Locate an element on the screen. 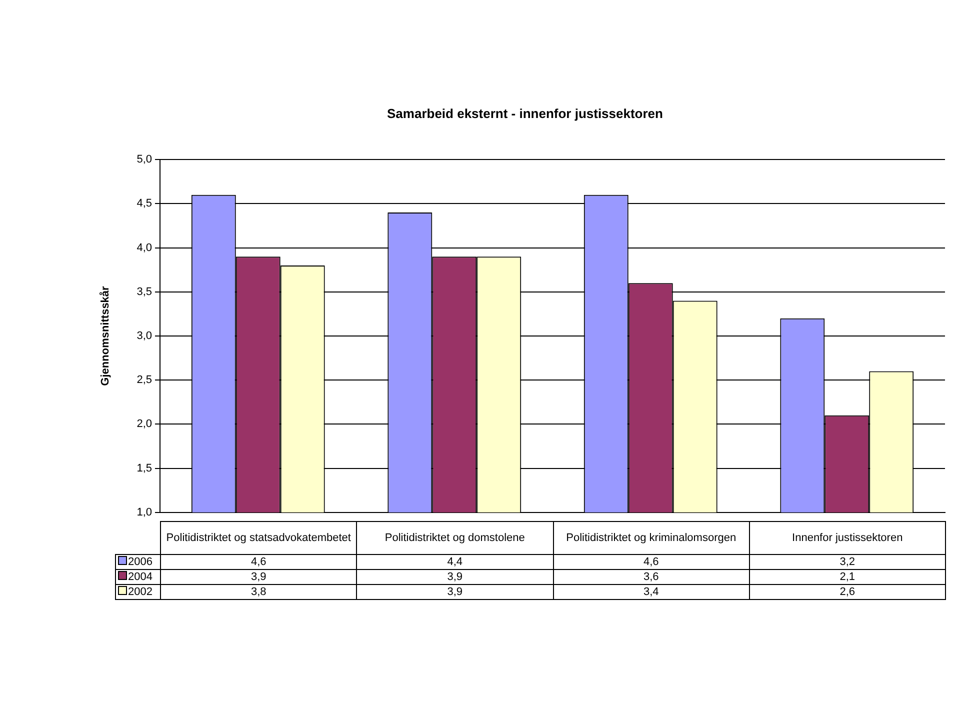  y-tick-label: 2,0 is located at coordinates (144, 424).